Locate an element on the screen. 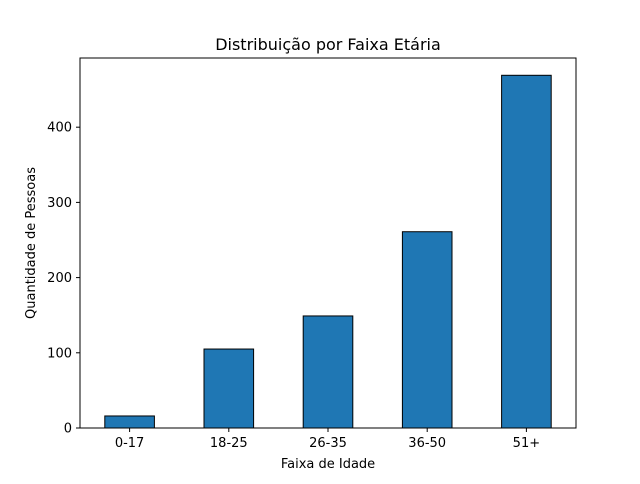  x-tick-label: 36-50 is located at coordinates (427, 443).